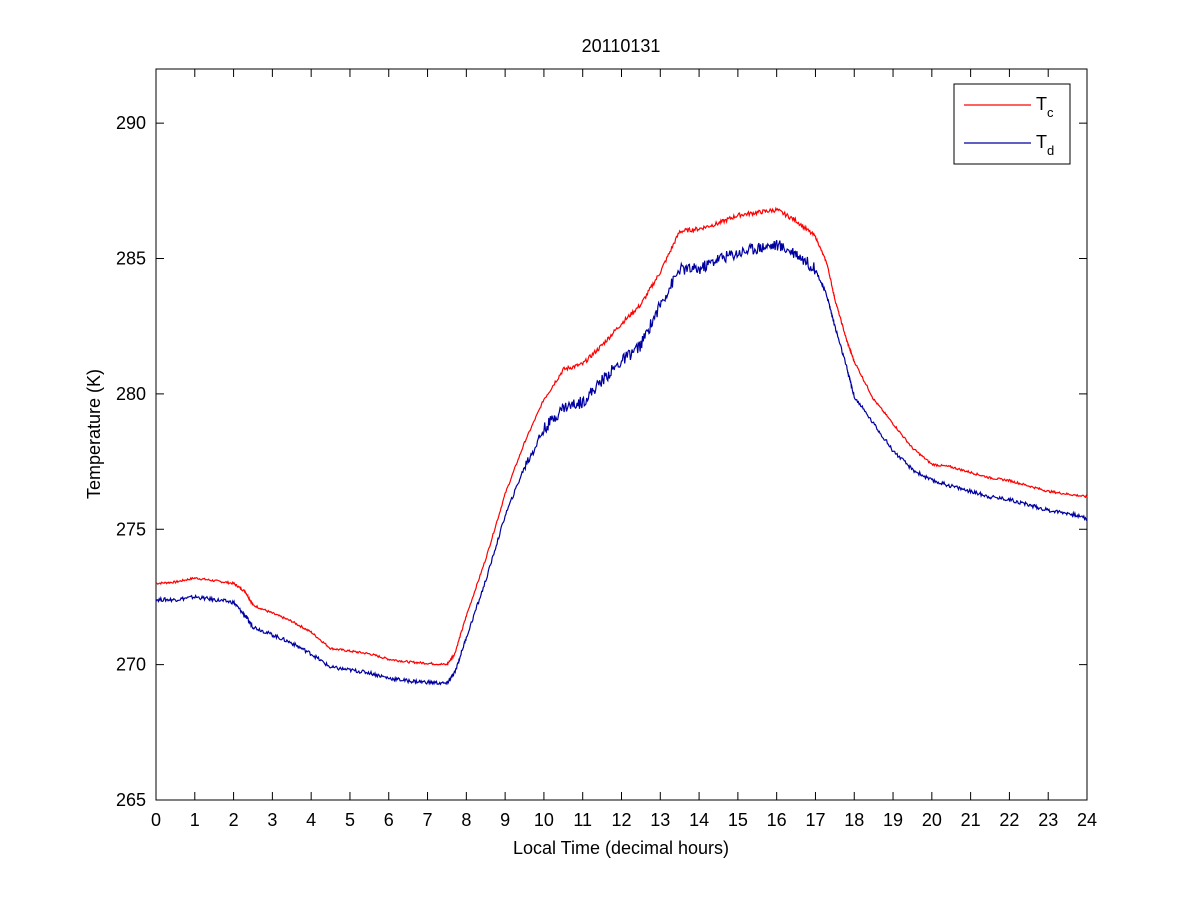 Image resolution: width=1201 pixels, height=905 pixels. I want to click on legend: Tc Td, so click(1012, 124).